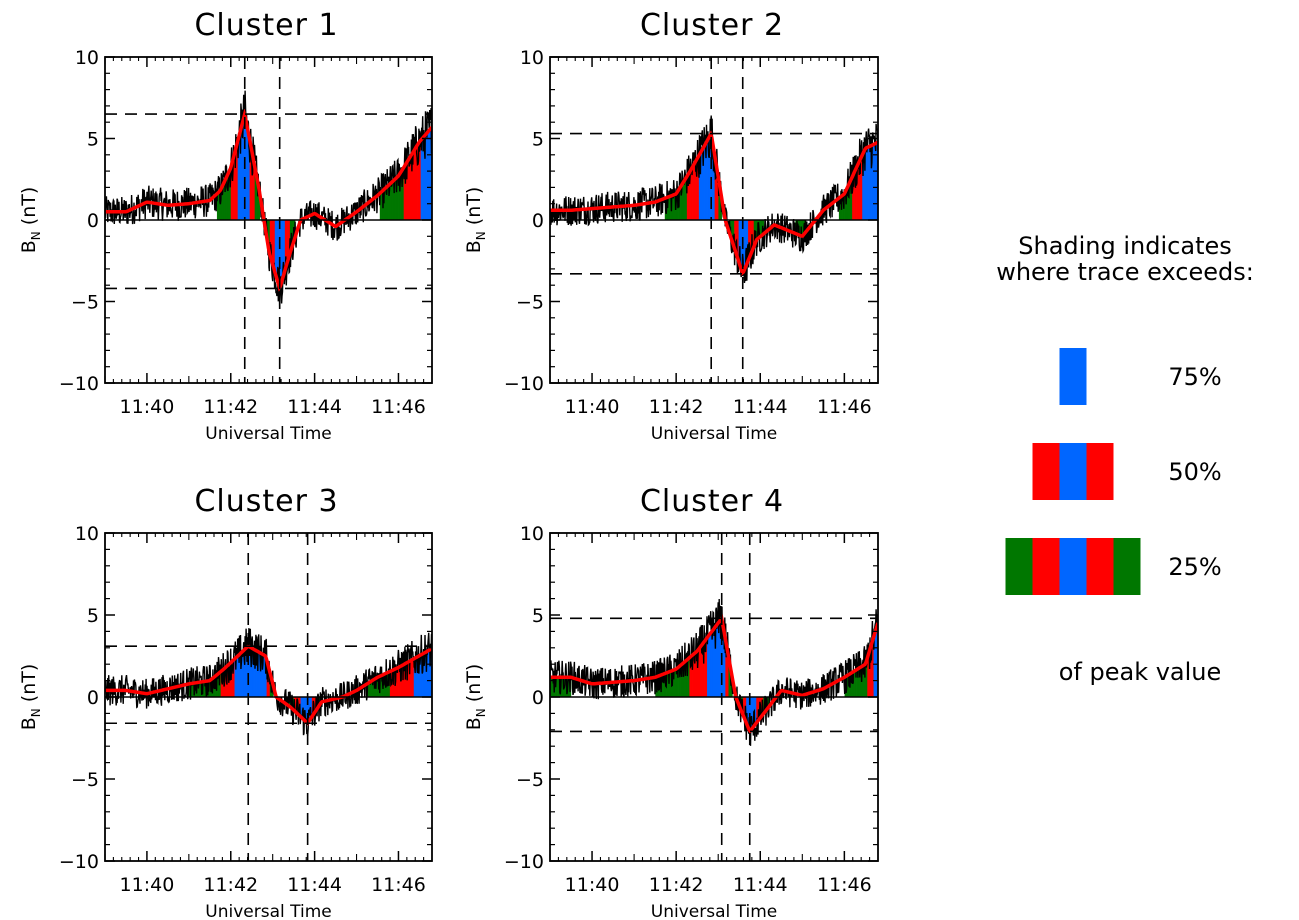  I want to click on legend-item-25pct: 25%, so click(1113, 566).